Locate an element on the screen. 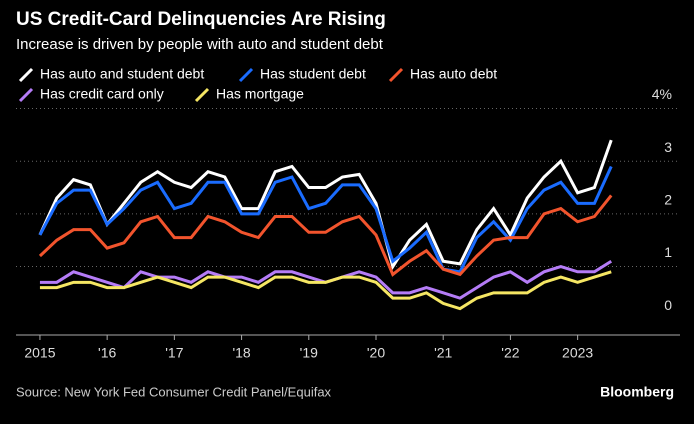 The image size is (694, 424). y-tick-label: 1 is located at coordinates (668, 252).